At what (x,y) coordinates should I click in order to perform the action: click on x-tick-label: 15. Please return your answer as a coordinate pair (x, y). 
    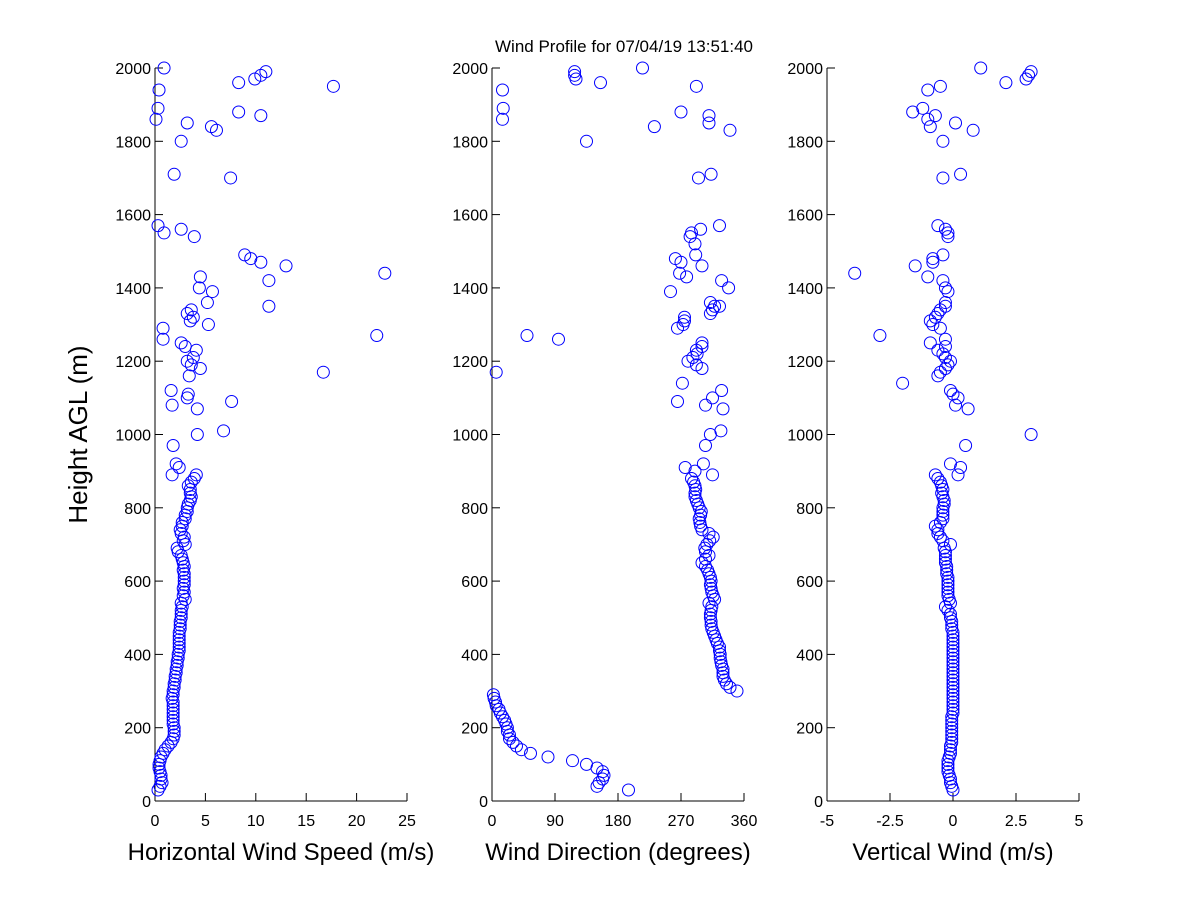
    Looking at the image, I should click on (306, 821).